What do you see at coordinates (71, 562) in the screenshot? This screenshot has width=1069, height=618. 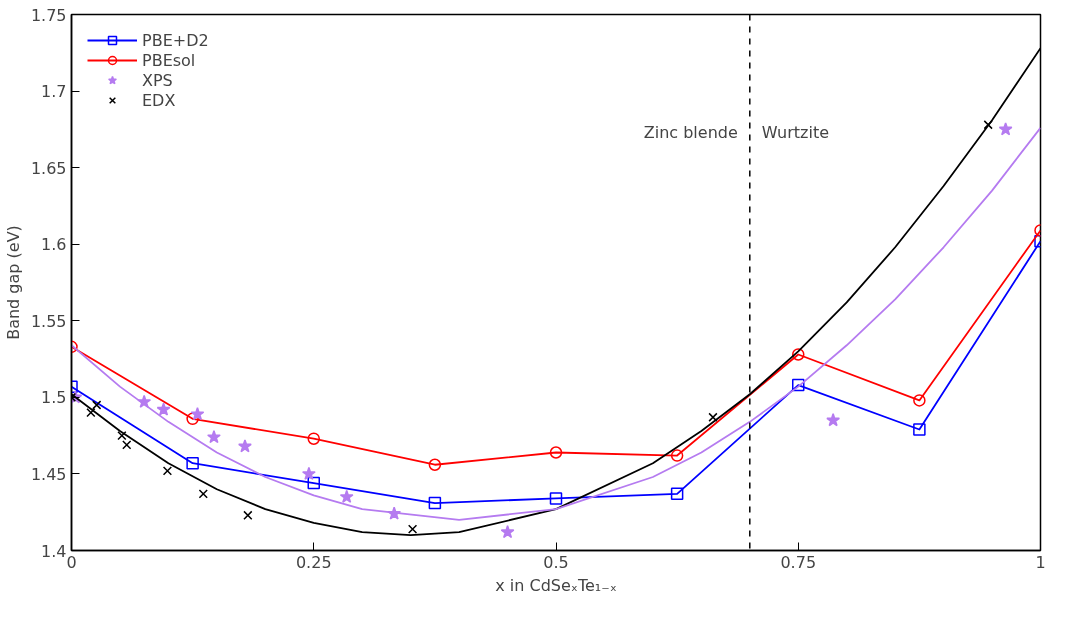 I see `x-tick-label: 0` at bounding box center [71, 562].